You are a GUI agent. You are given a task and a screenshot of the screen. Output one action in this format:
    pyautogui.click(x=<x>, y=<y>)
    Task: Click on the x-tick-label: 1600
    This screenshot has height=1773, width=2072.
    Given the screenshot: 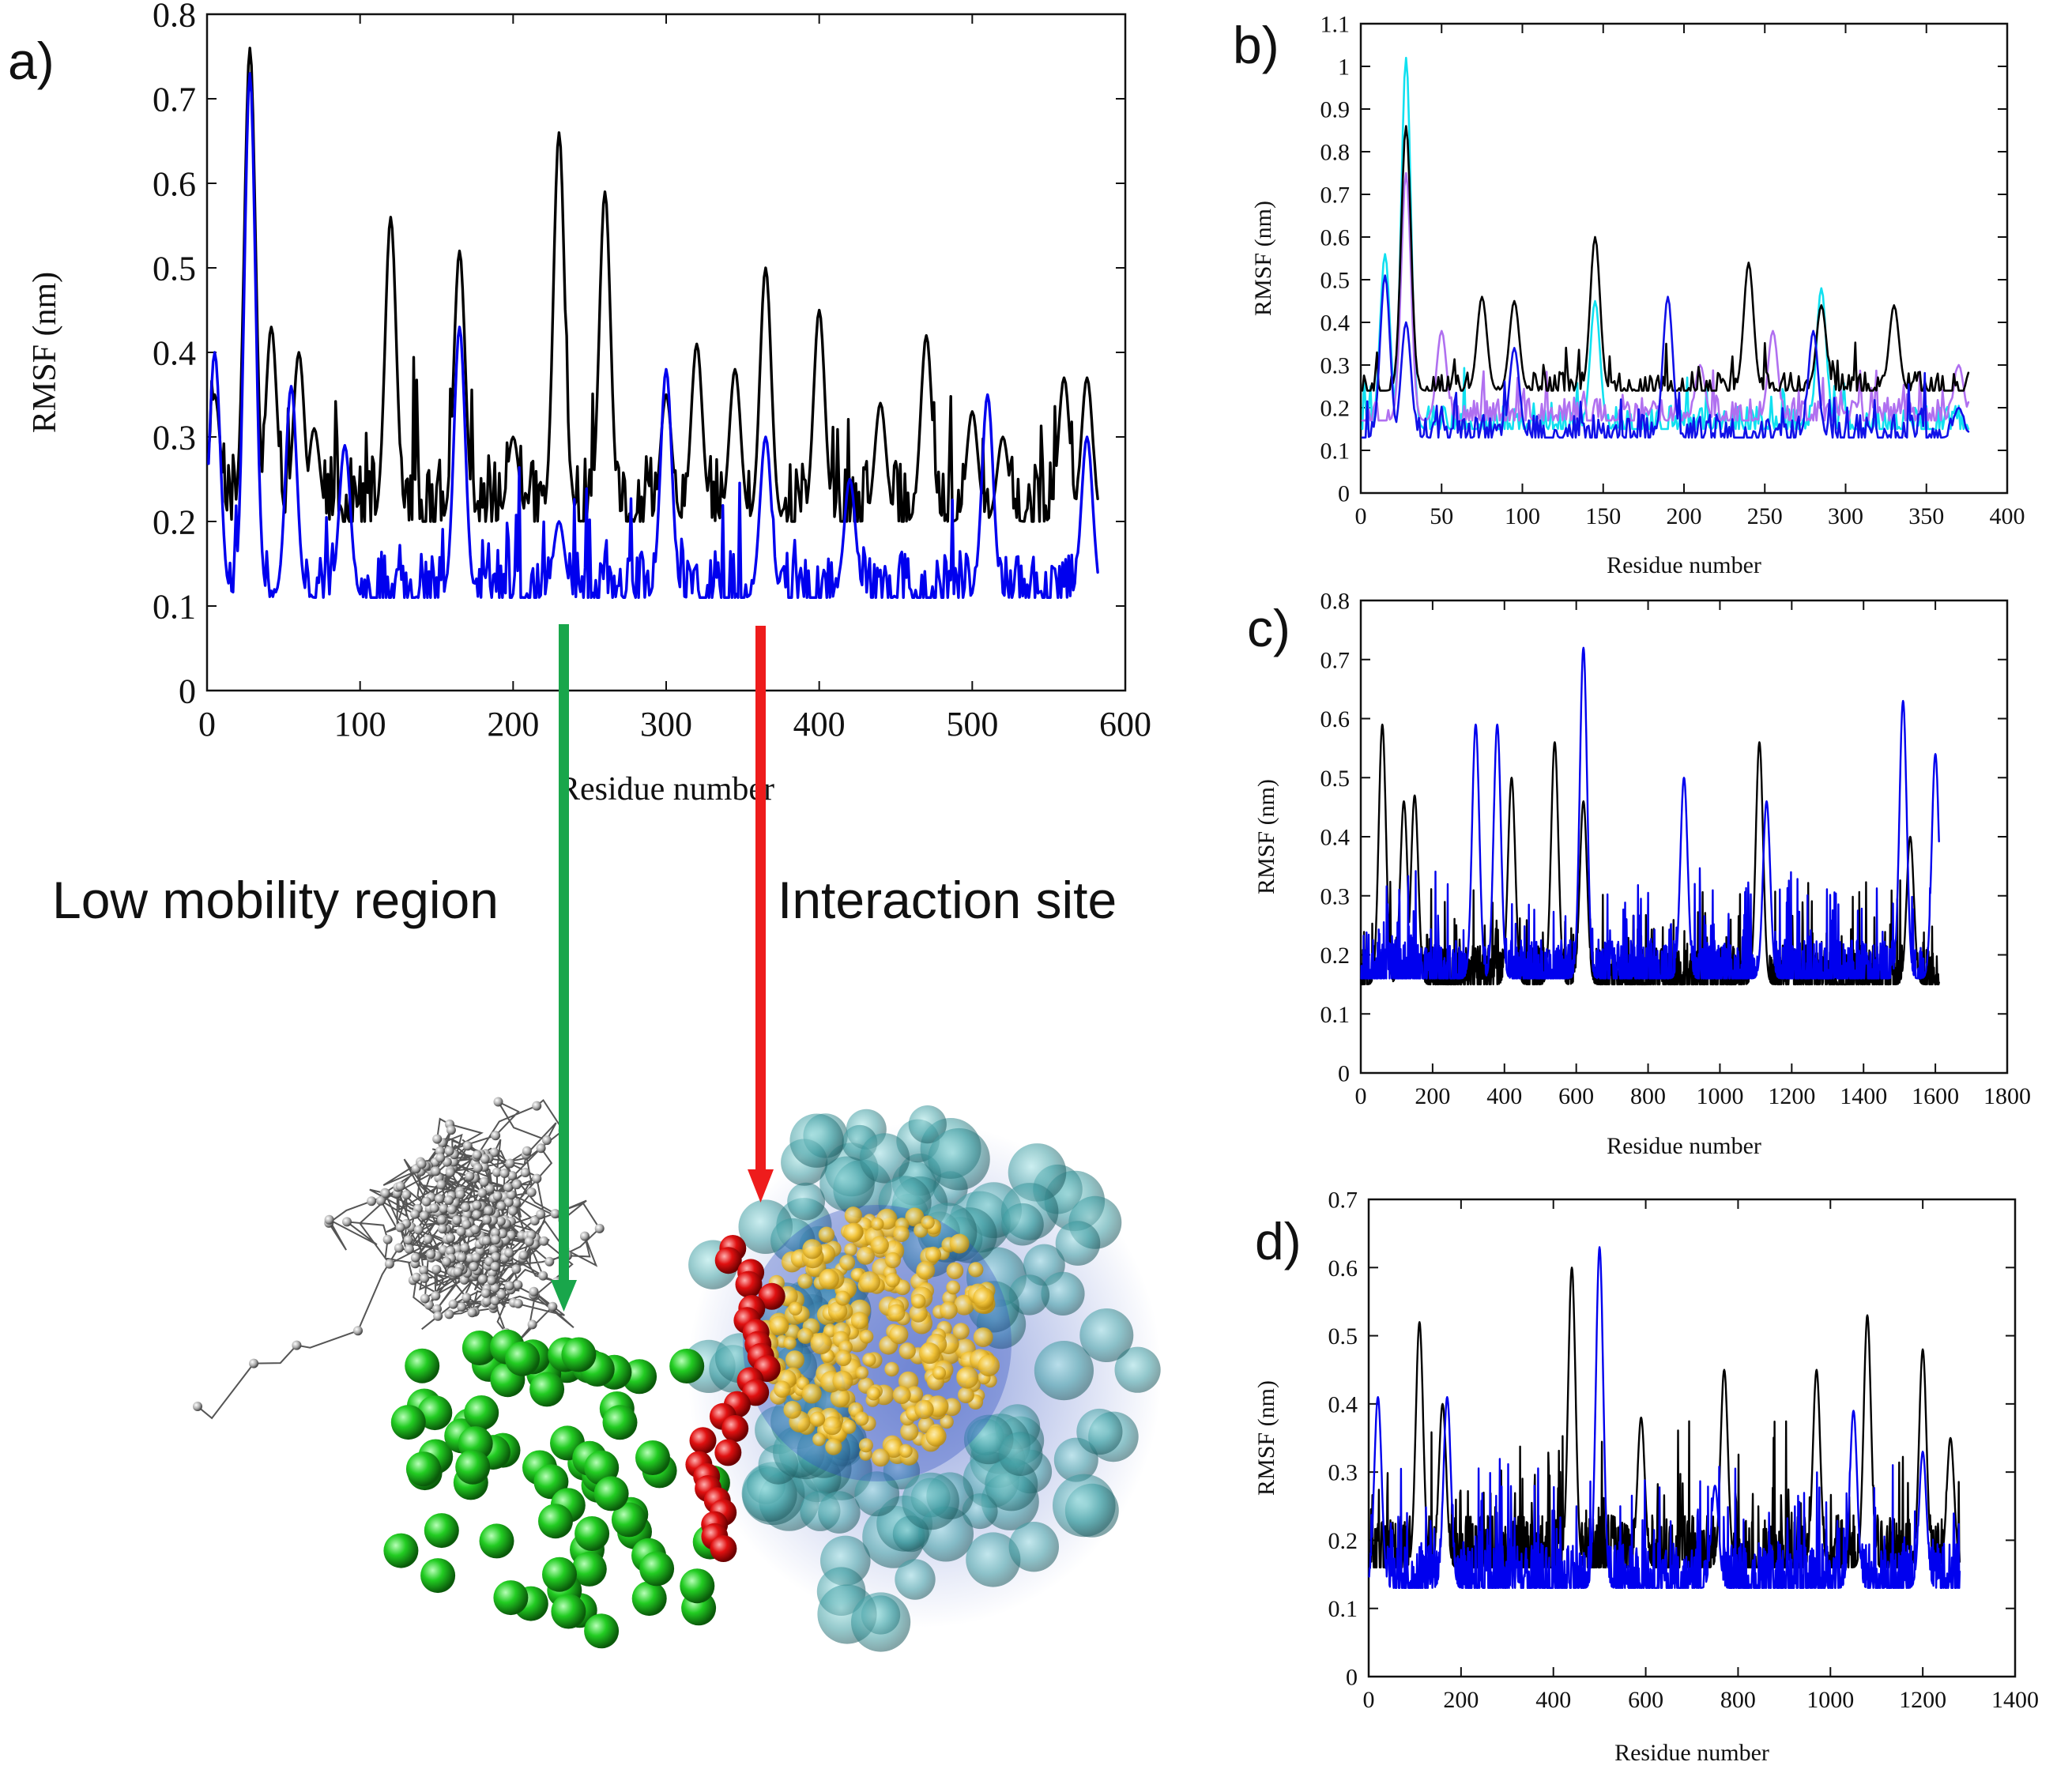 What is the action you would take?
    pyautogui.click(x=1935, y=1096)
    